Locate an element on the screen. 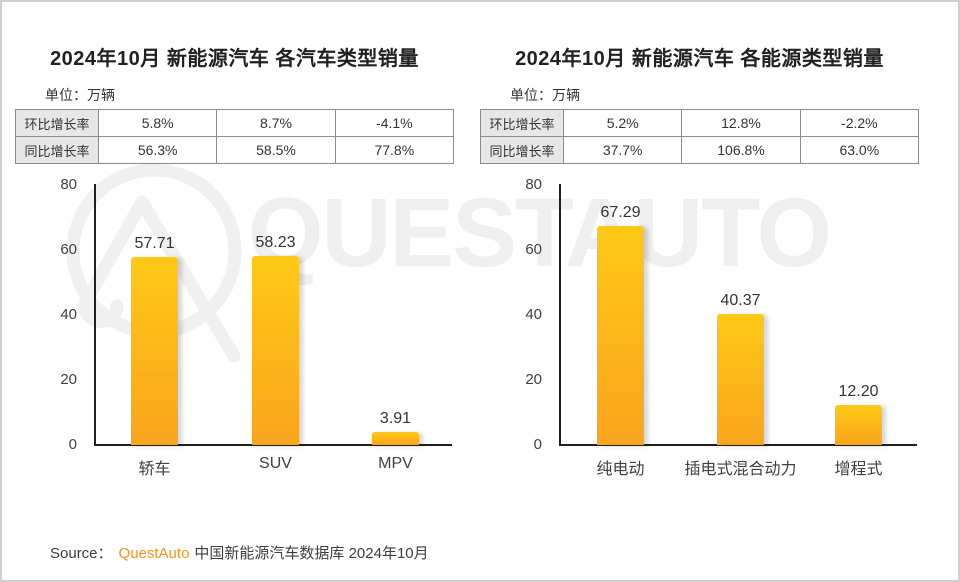  table-row: 环比增长率 5.8% 8.7% -4.1% is located at coordinates (235, 123).